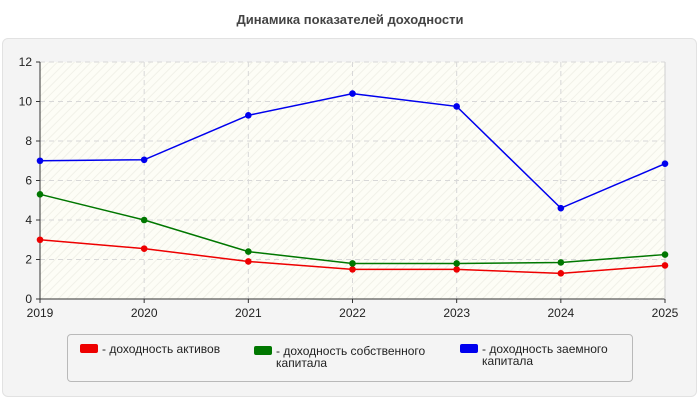 This screenshot has width=700, height=400. I want to click on y-tick-label: 12, so click(26, 62).